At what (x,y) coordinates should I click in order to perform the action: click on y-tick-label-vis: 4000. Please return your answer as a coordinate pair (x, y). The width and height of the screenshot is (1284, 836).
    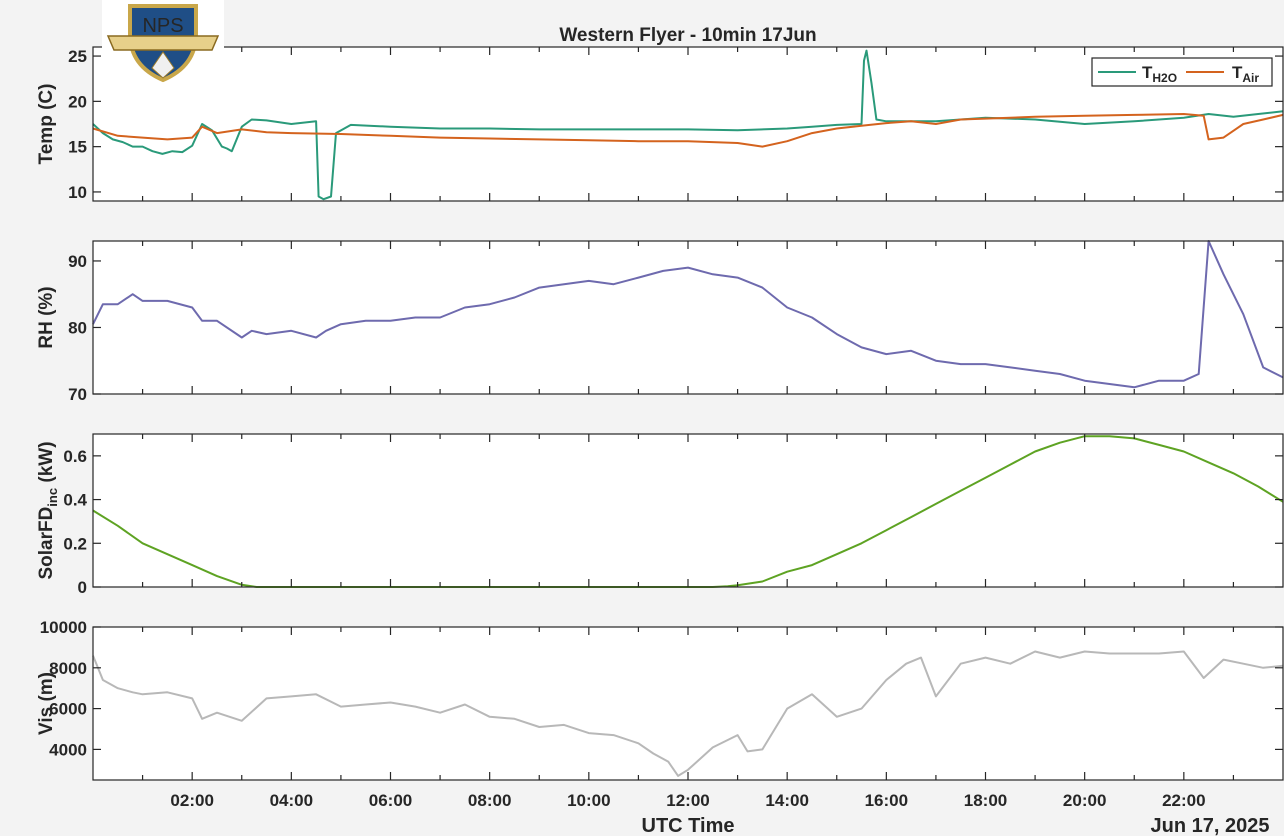
    Looking at the image, I should click on (68, 749).